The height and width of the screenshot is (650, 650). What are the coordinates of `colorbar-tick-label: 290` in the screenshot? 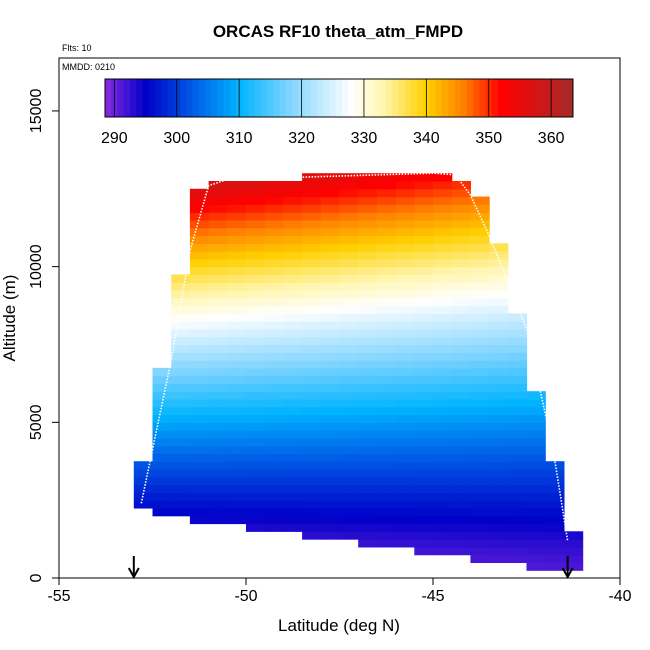 It's located at (114, 138).